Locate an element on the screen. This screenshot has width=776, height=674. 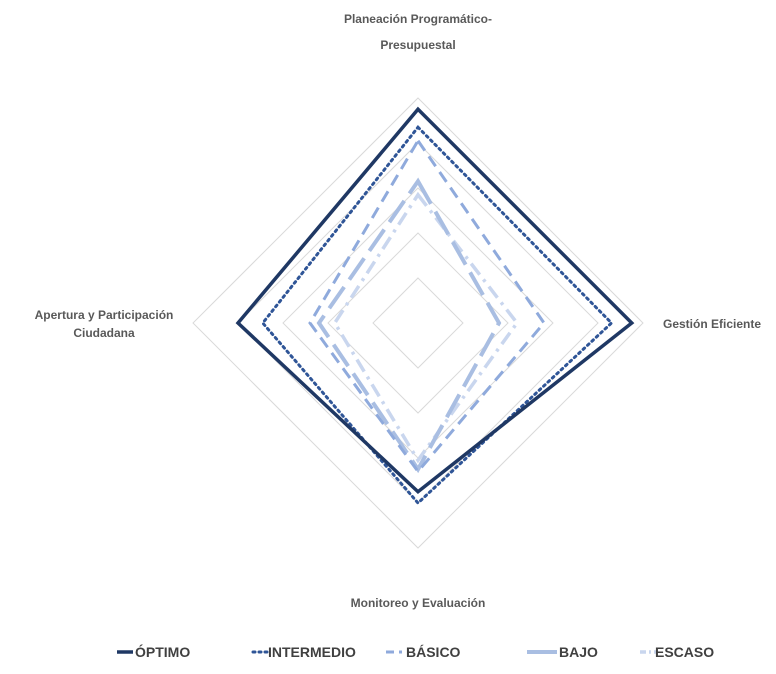
legend-item-escaso: ESCASO is located at coordinates (677, 652).